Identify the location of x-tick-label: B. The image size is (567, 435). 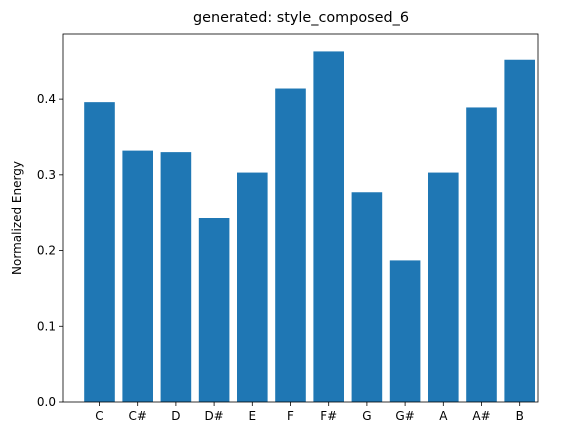
(520, 416).